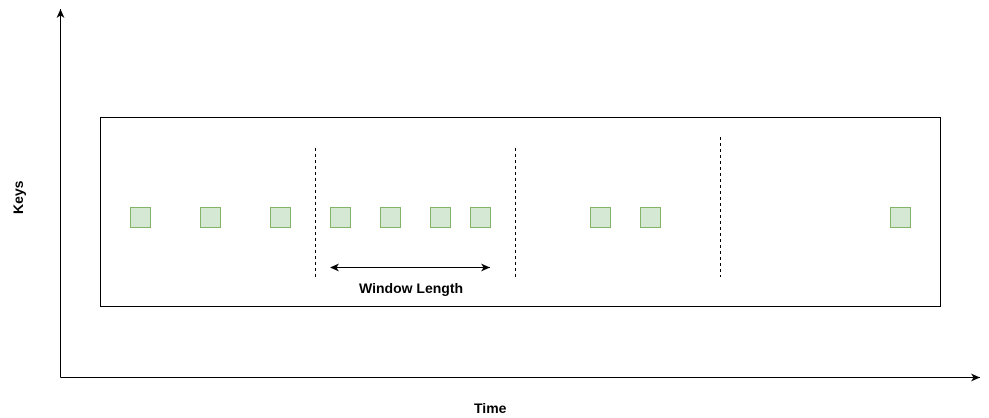 The image size is (989, 418). I want to click on window-length-label: Window Length, so click(411, 288).